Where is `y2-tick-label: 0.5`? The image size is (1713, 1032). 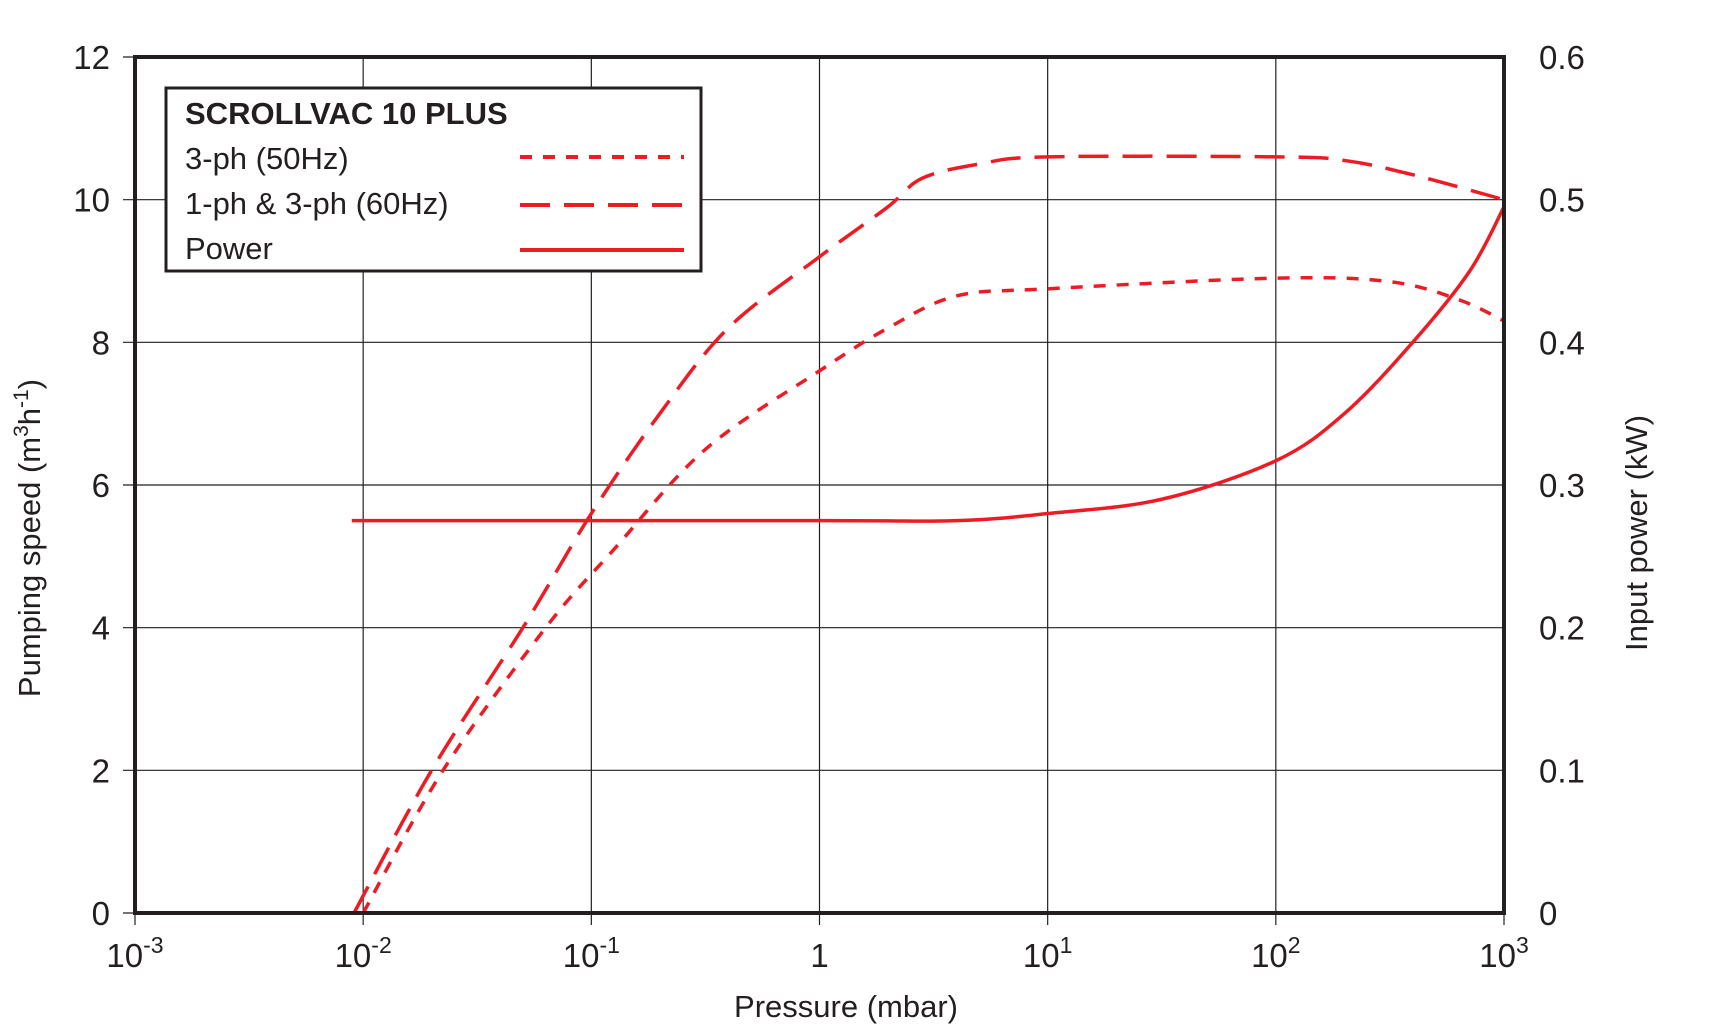 y2-tick-label: 0.5 is located at coordinates (1562, 200).